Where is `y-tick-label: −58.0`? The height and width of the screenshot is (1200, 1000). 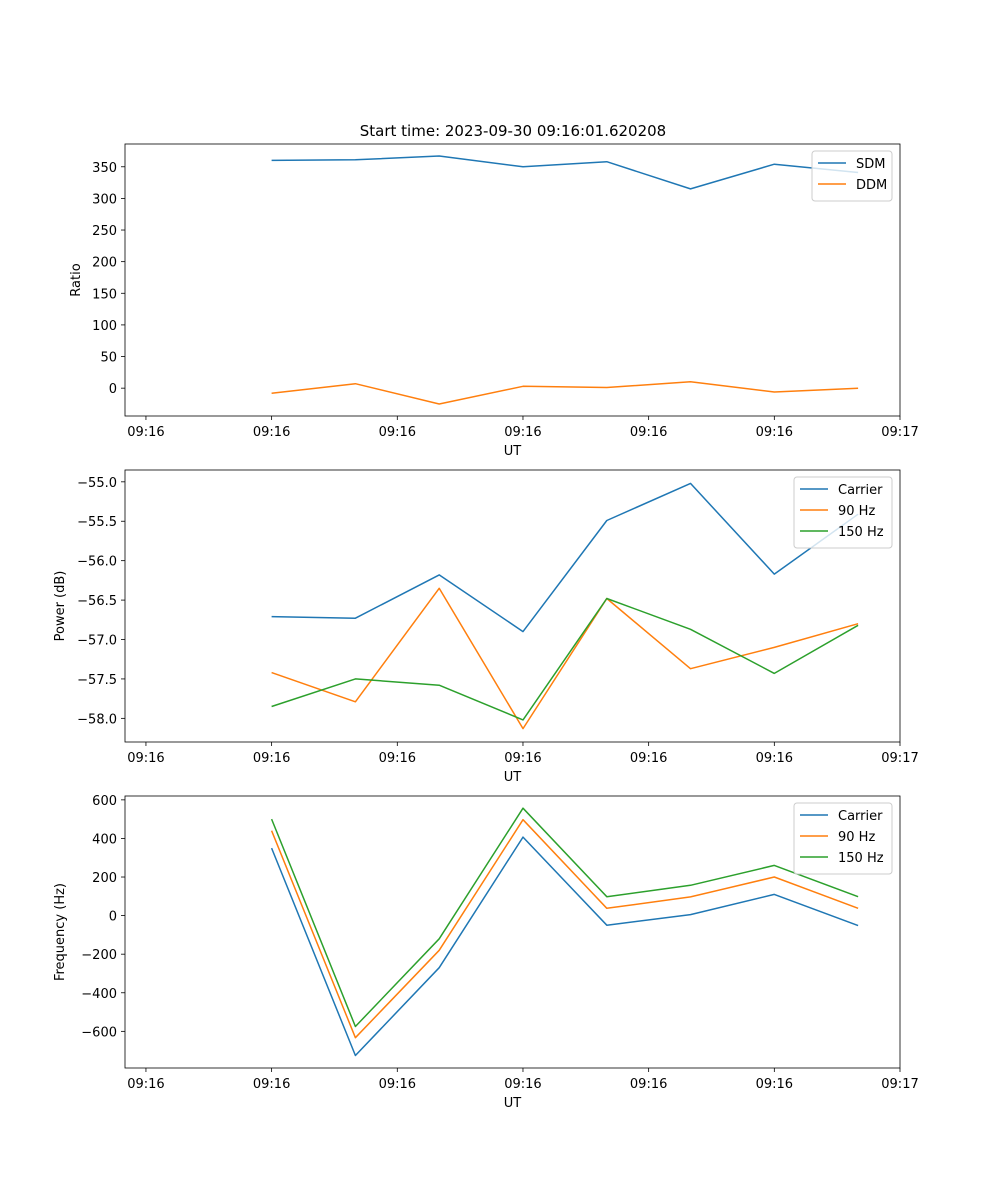 y-tick-label: −58.0 is located at coordinates (97, 719).